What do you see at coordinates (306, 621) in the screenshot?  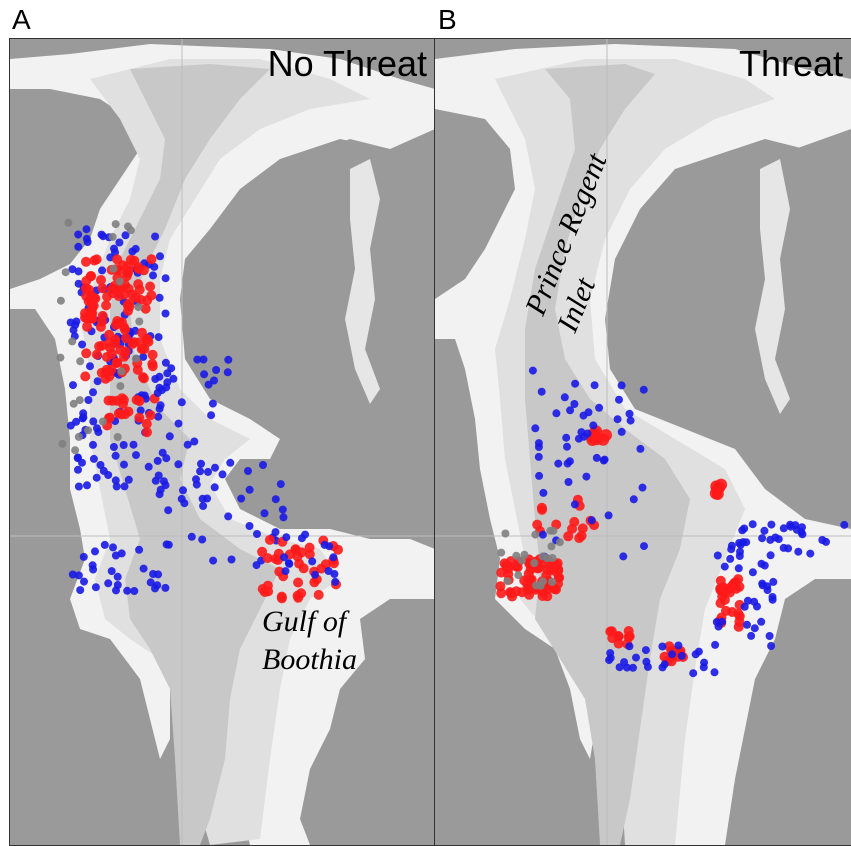 I see `label-gulf-of-boothia-1: Gulf of` at bounding box center [306, 621].